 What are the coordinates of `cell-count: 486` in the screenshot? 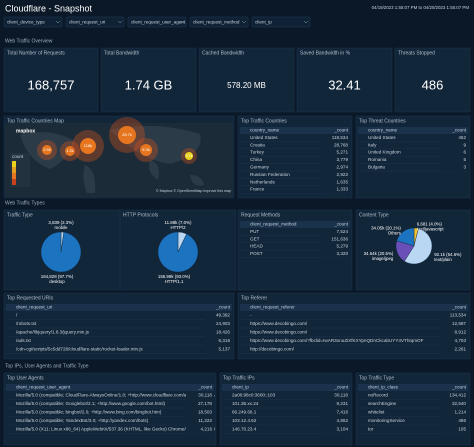 It's located at (462, 420).